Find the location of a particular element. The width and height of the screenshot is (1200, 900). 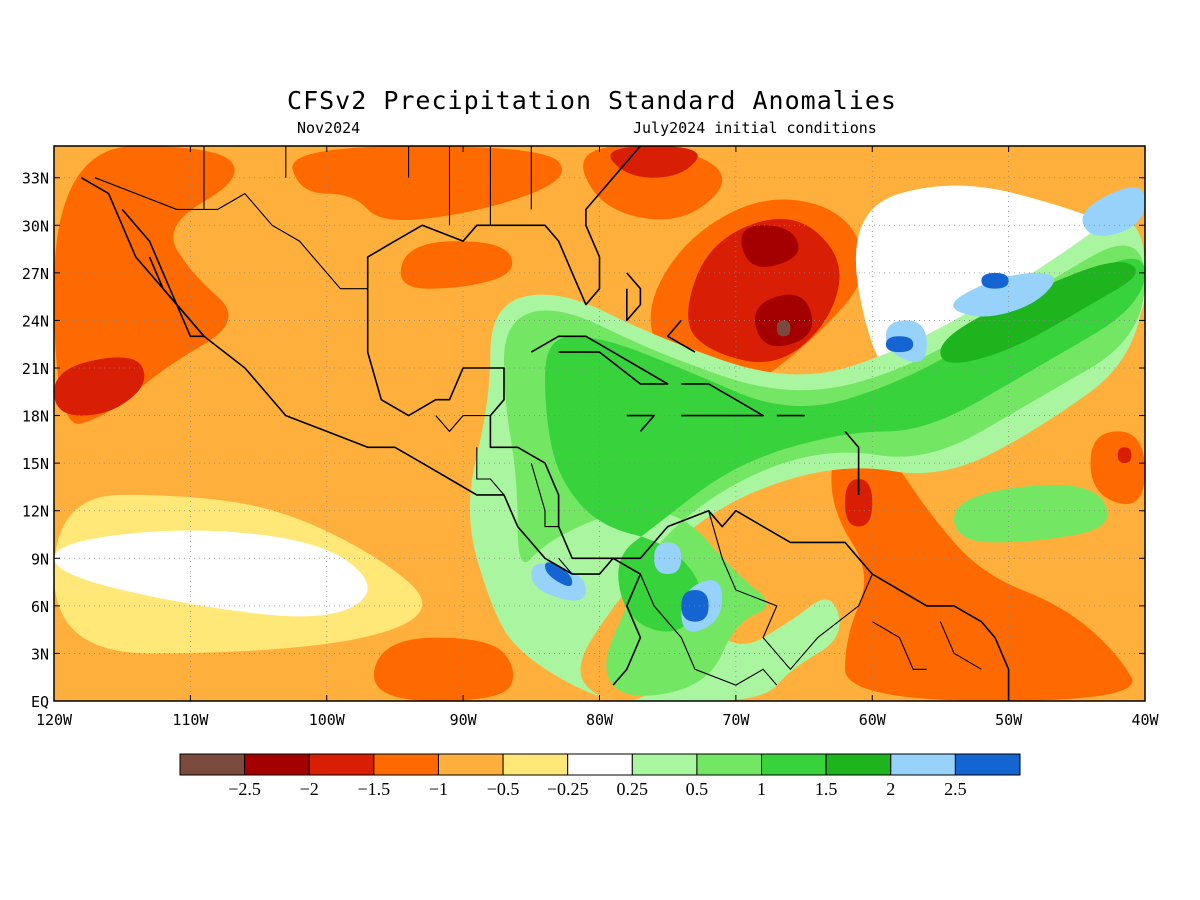

forecast-month: Nov2024 is located at coordinates (329, 128).